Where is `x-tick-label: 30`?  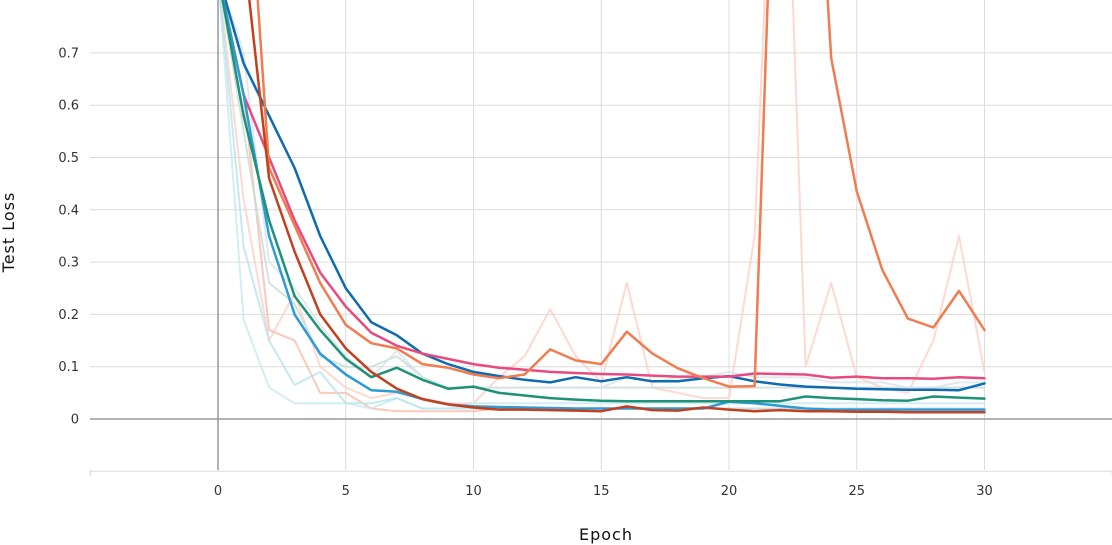
x-tick-label: 30 is located at coordinates (984, 491).